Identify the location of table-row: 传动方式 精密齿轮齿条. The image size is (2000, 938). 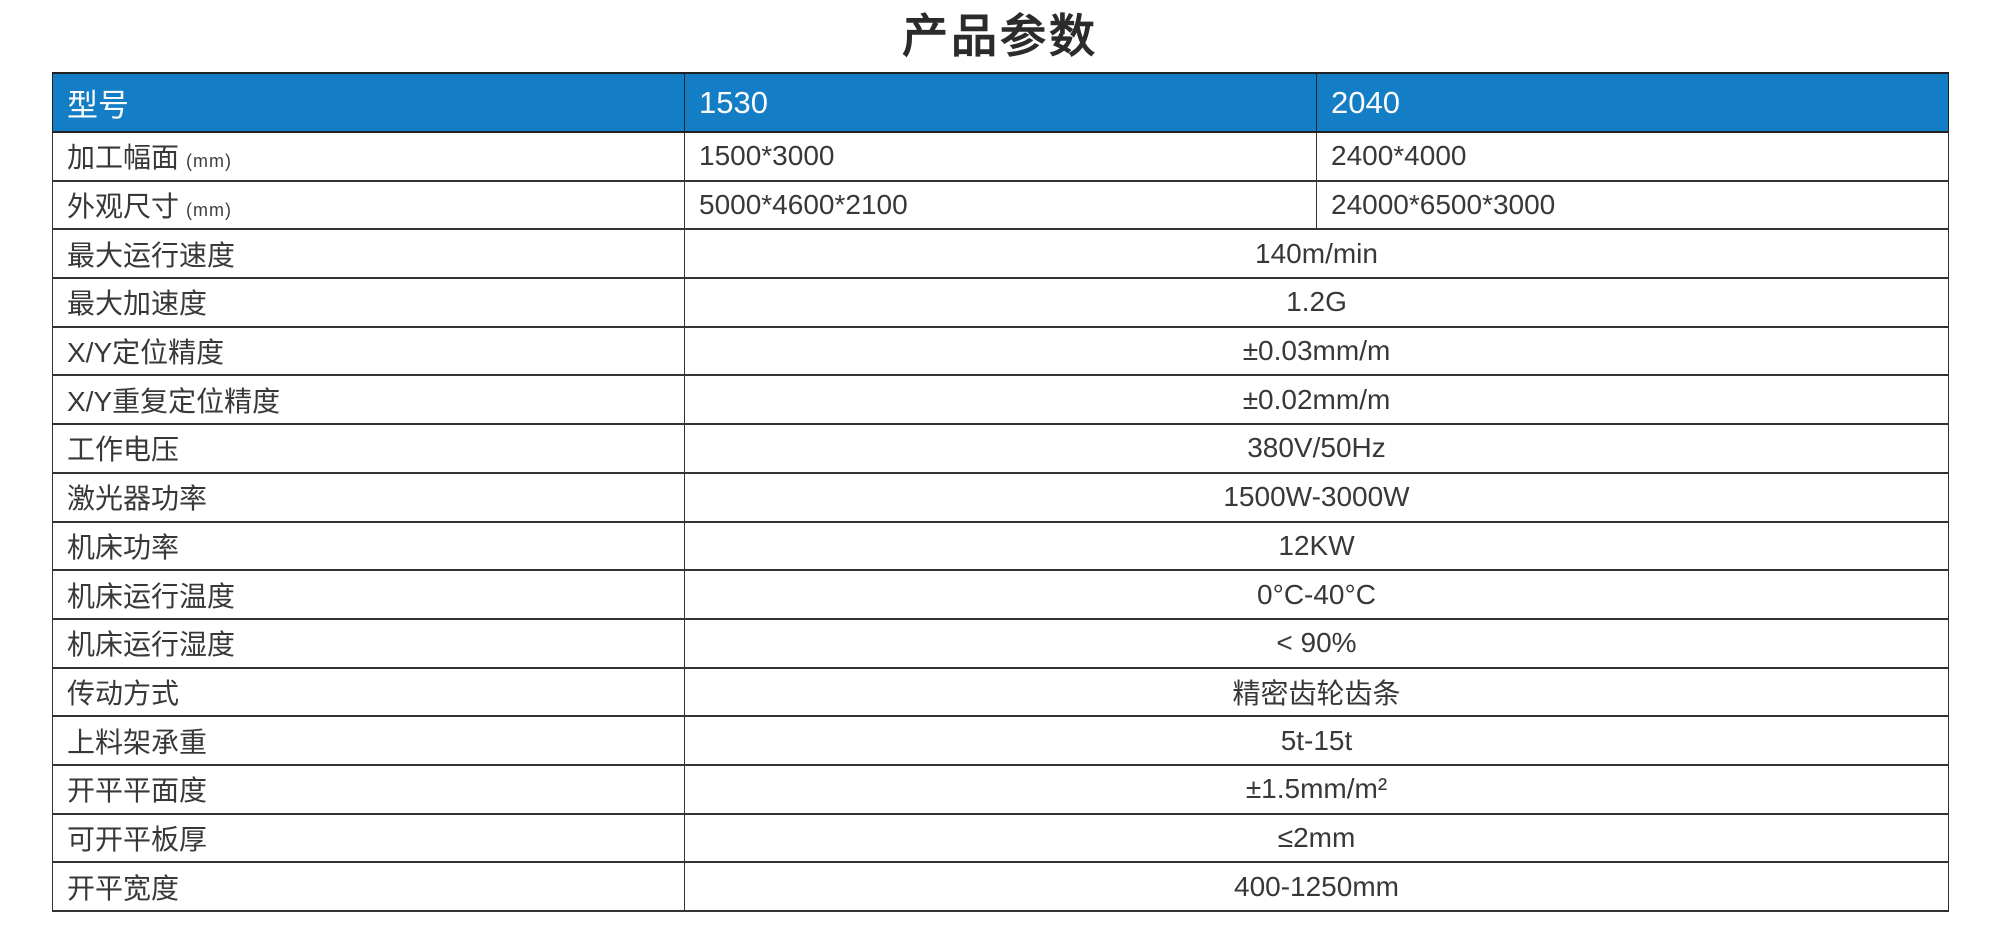
(1000, 692).